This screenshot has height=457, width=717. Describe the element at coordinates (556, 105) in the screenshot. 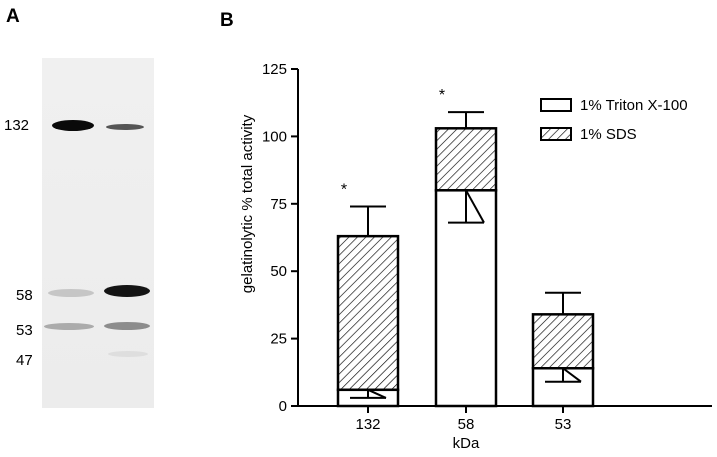

I see `legend-swatch-triton` at that location.